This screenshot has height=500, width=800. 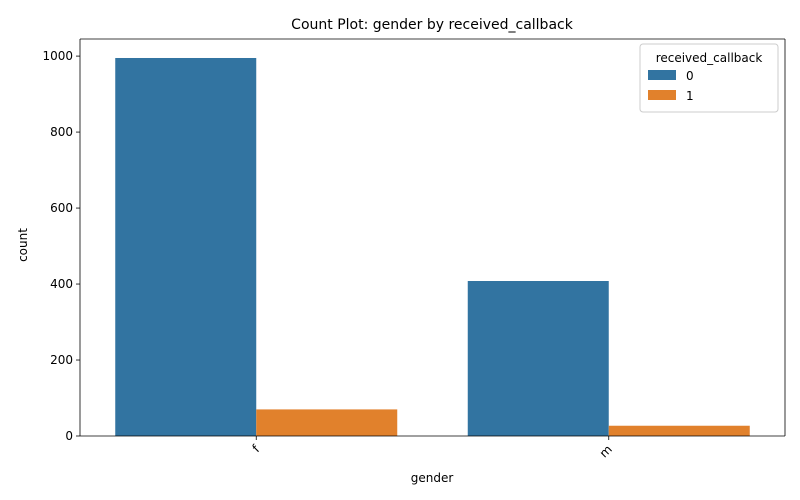 What do you see at coordinates (606, 451) in the screenshot?
I see `x-tick-label: m` at bounding box center [606, 451].